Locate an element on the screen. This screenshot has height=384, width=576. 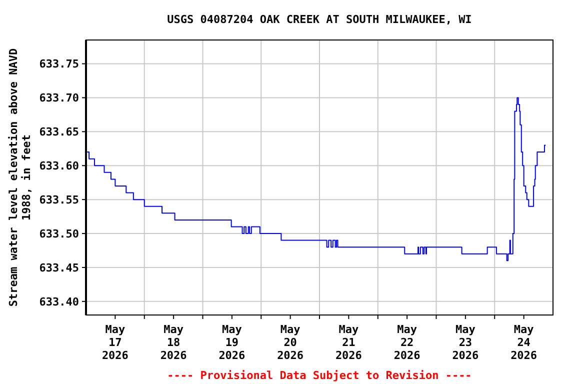
y-tick-label: 633.65 is located at coordinates (59, 132).